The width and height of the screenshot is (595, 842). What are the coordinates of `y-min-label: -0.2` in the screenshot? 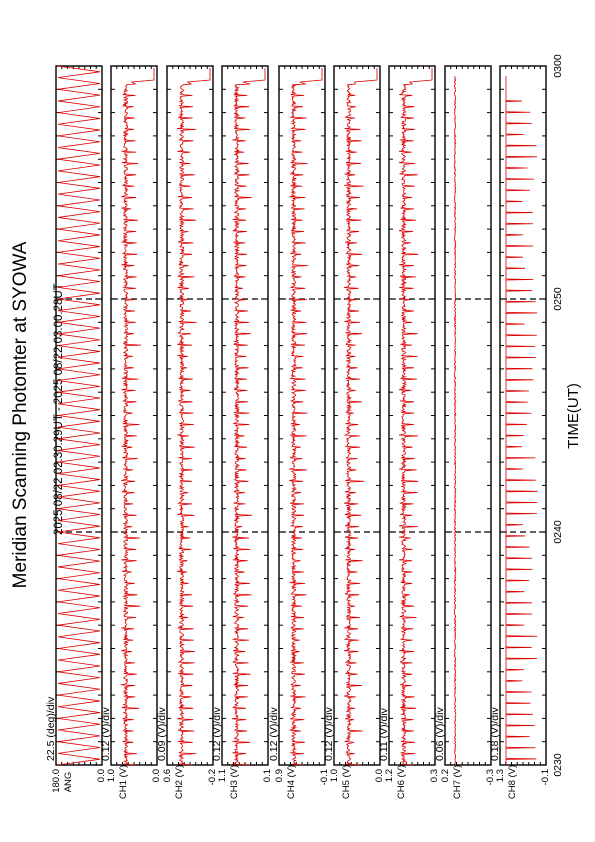 It's located at (212, 777).